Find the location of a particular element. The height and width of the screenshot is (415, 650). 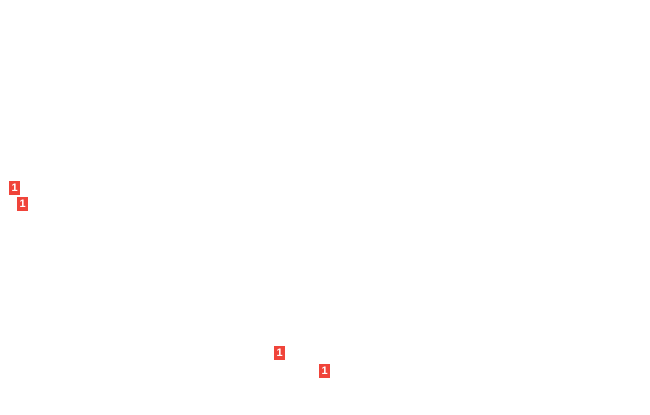

count-badge-4: 1 is located at coordinates (324, 371).